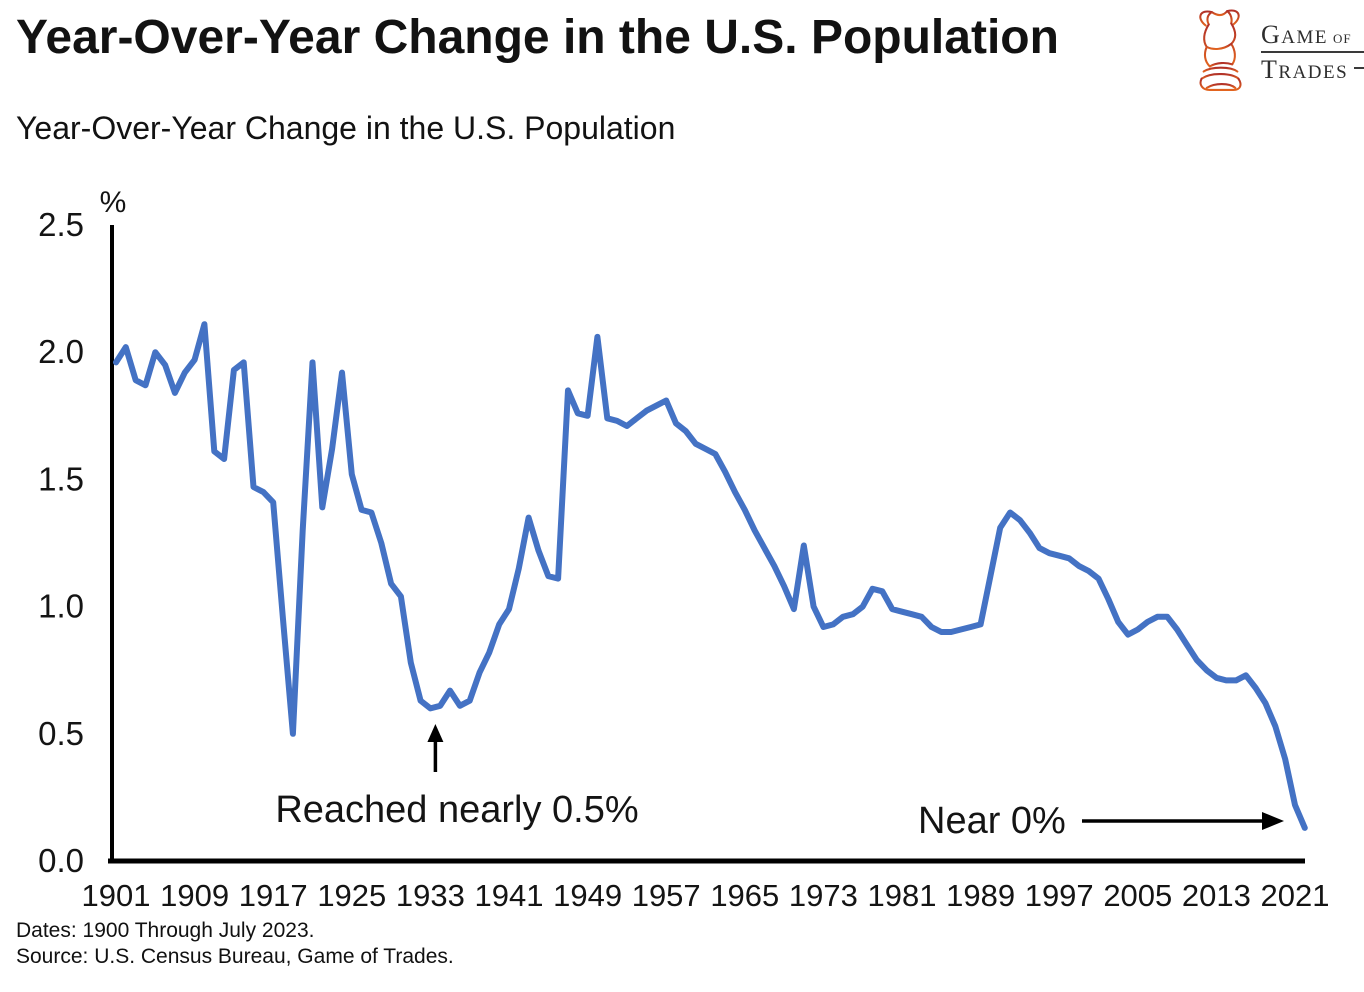 The height and width of the screenshot is (992, 1364). I want to click on annotation-near-zero-percent: Near 0%, so click(992, 821).